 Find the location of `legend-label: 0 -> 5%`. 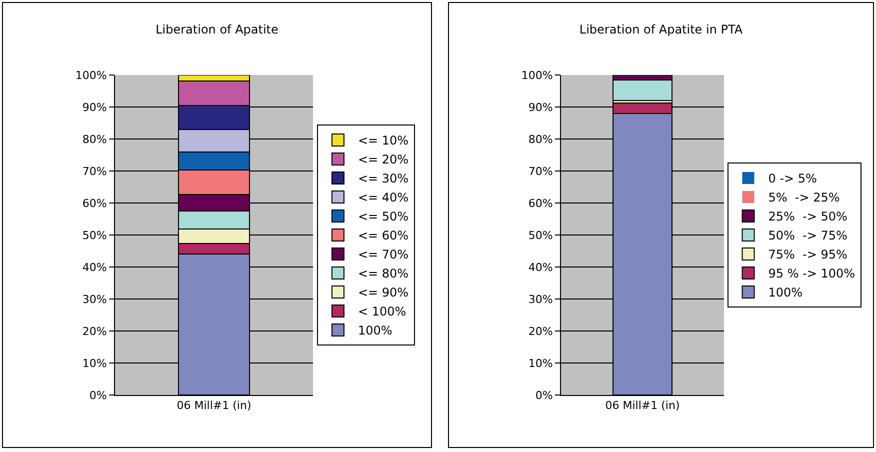

legend-label: 0 -> 5% is located at coordinates (792, 179).